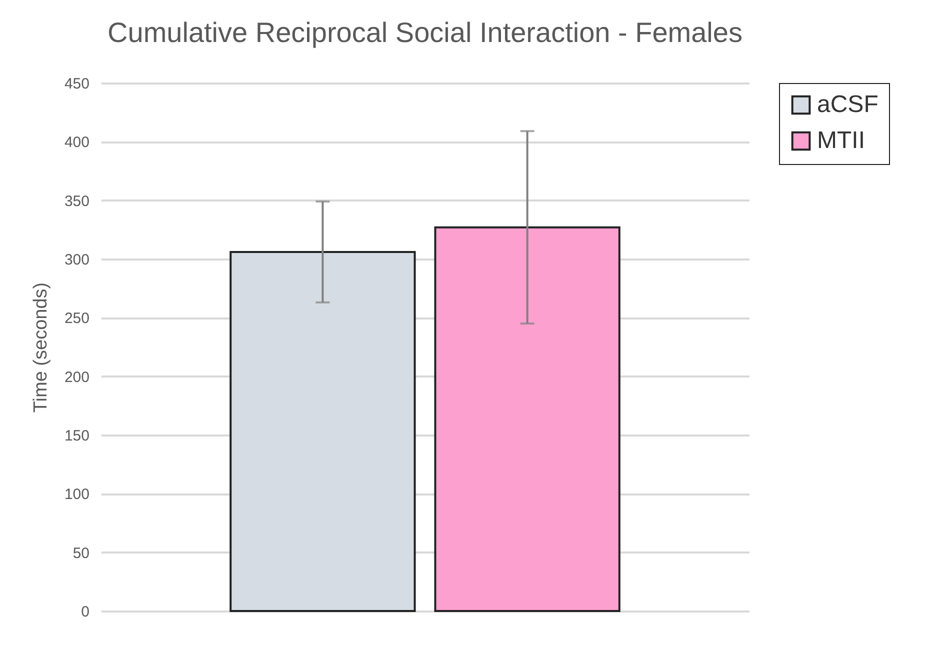 The width and height of the screenshot is (927, 664). What do you see at coordinates (77, 260) in the screenshot?
I see `y-tick-label: 300` at bounding box center [77, 260].